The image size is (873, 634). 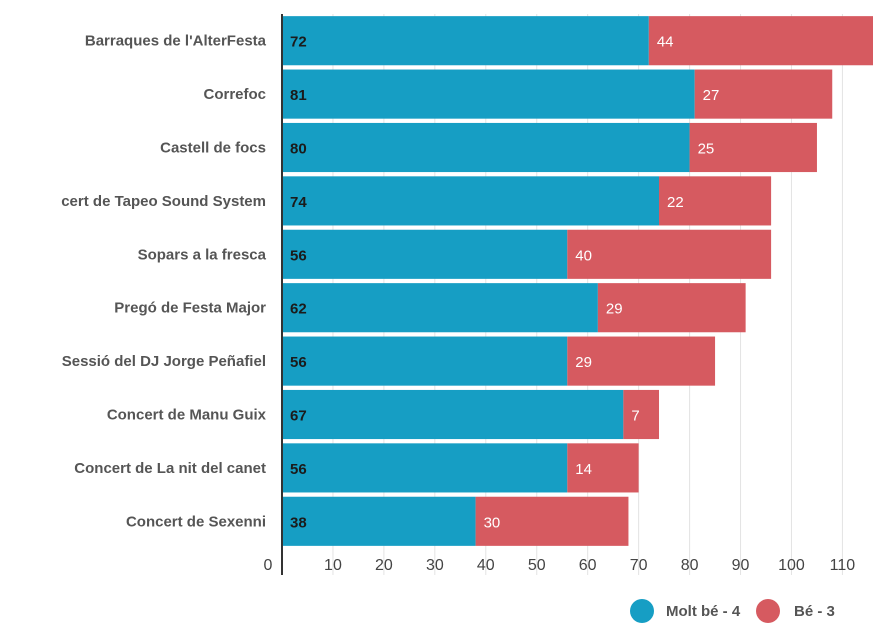 I want to click on legend: Molt bé - 4 Bé - 3, so click(x=732, y=611).